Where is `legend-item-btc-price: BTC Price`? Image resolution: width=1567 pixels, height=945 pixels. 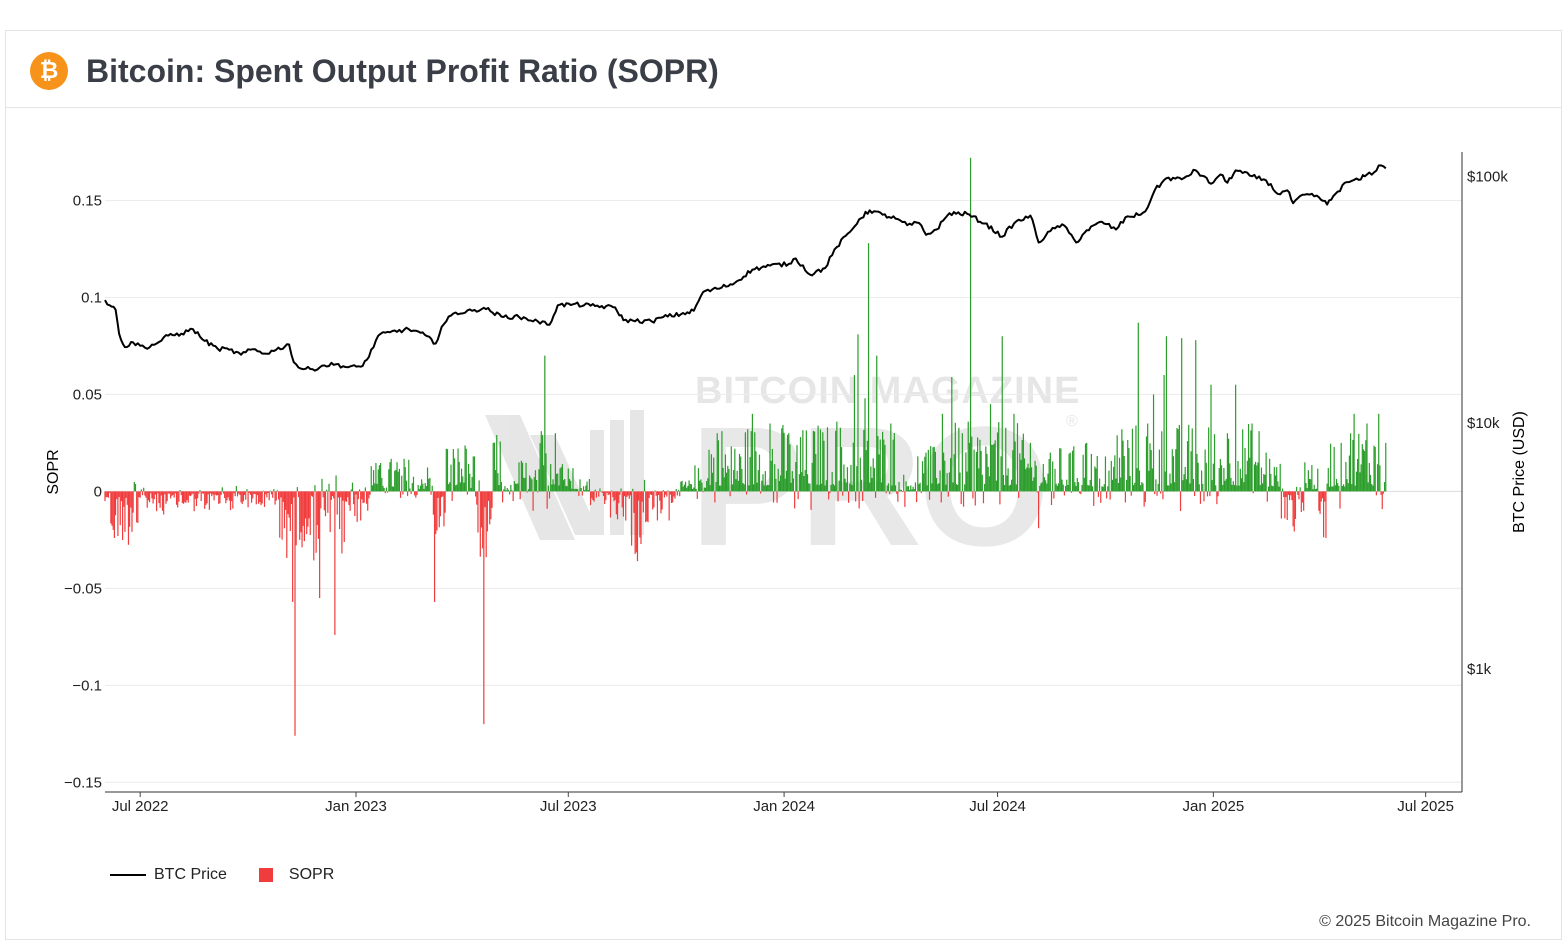 legend-item-btc-price: BTC Price is located at coordinates (168, 875).